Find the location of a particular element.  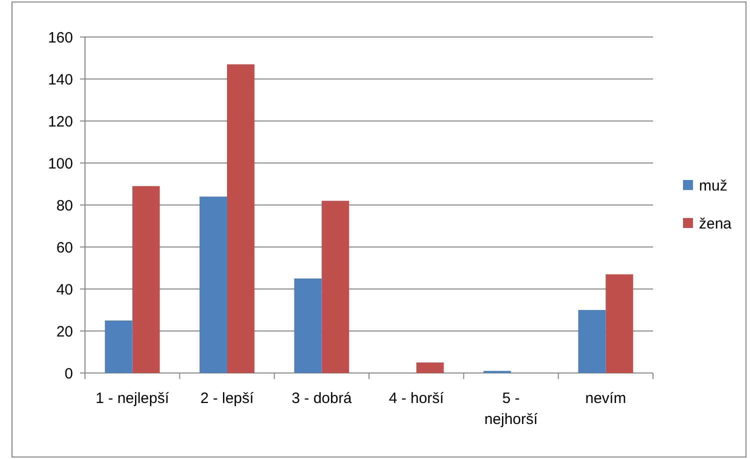

y-tick-label: 20 is located at coordinates (64, 331).